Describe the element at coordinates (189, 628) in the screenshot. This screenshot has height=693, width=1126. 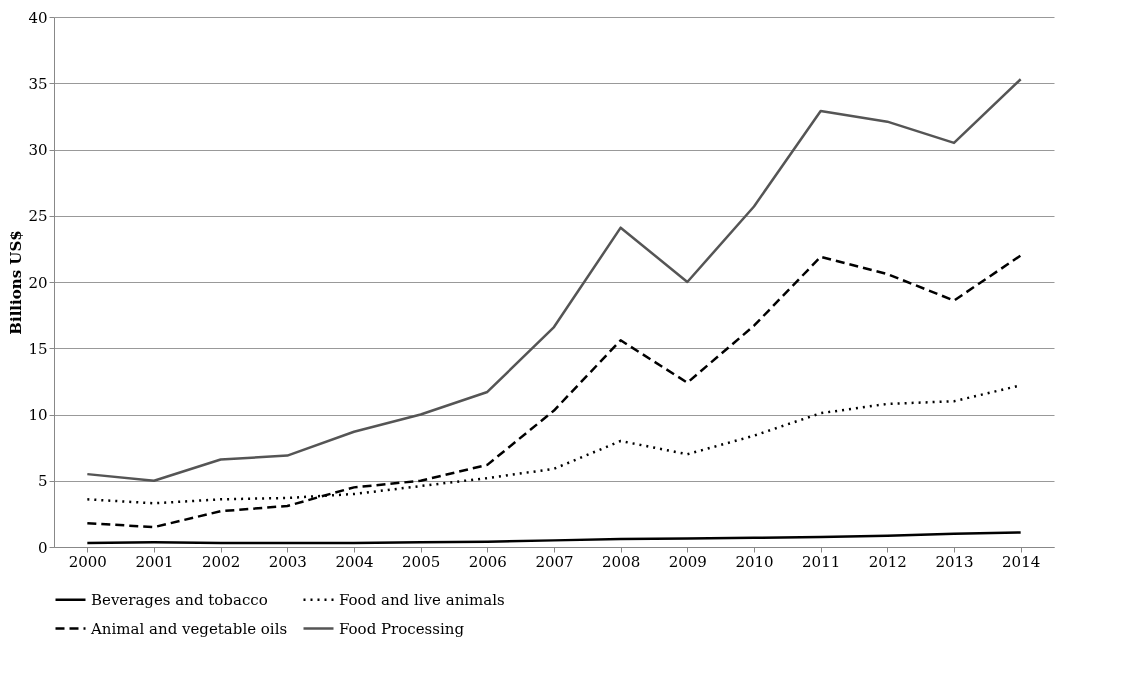
I see `legend-label: Animal and vegetable oils` at that location.